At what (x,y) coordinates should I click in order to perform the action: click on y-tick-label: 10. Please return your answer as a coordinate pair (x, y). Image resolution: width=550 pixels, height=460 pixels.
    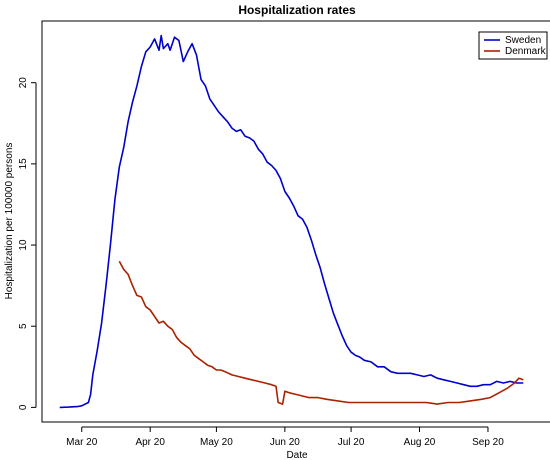
    Looking at the image, I should click on (23, 245).